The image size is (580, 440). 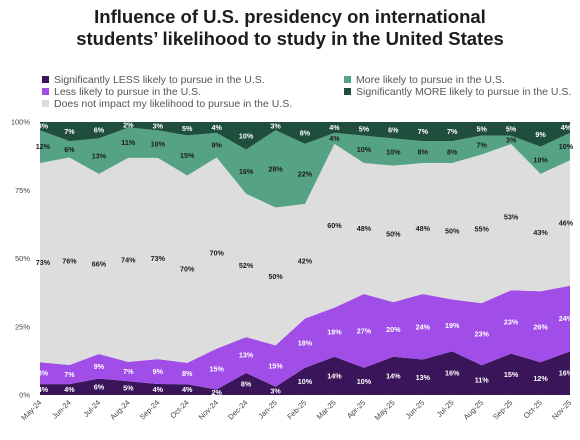 I want to click on y-tick-label: 0%, so click(x=24, y=395).